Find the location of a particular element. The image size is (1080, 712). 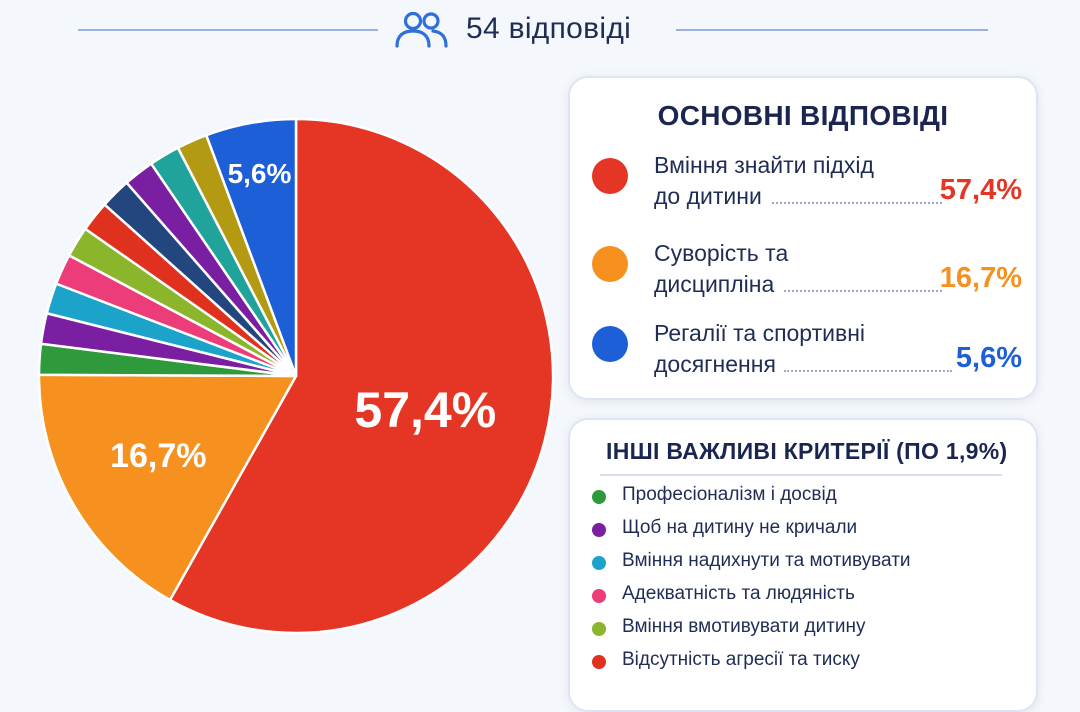

other-criteria-label: Щоб на дитину не кричали is located at coordinates (740, 527).